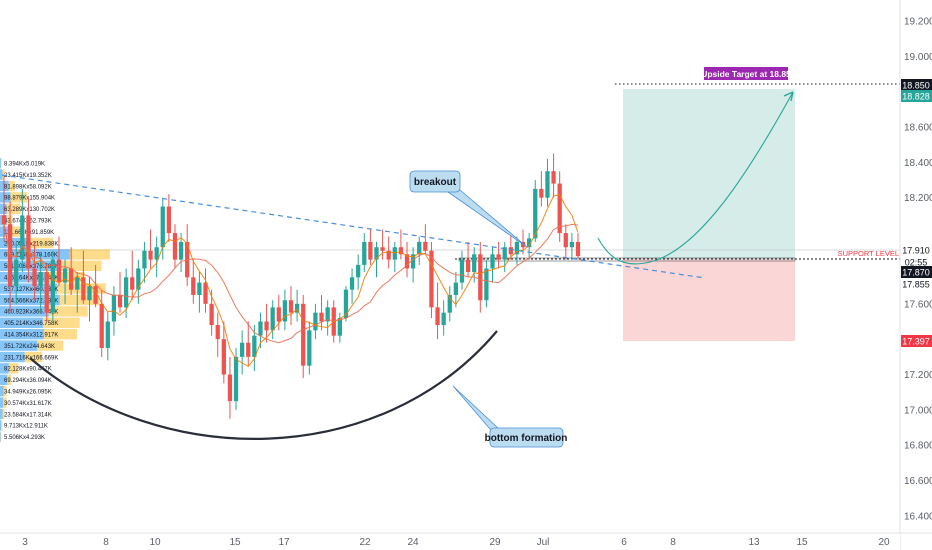  Describe the element at coordinates (918, 21) in the screenshot. I see `price-tick: 19.200` at that location.